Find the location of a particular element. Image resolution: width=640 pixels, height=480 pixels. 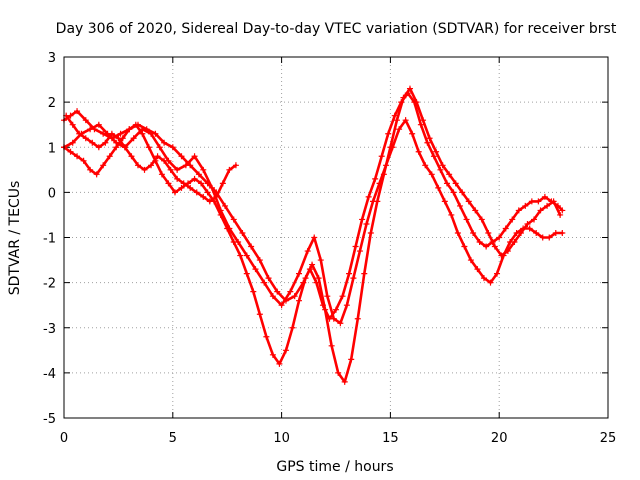

x-axis-title: GPS time / hours is located at coordinates (334, 467).